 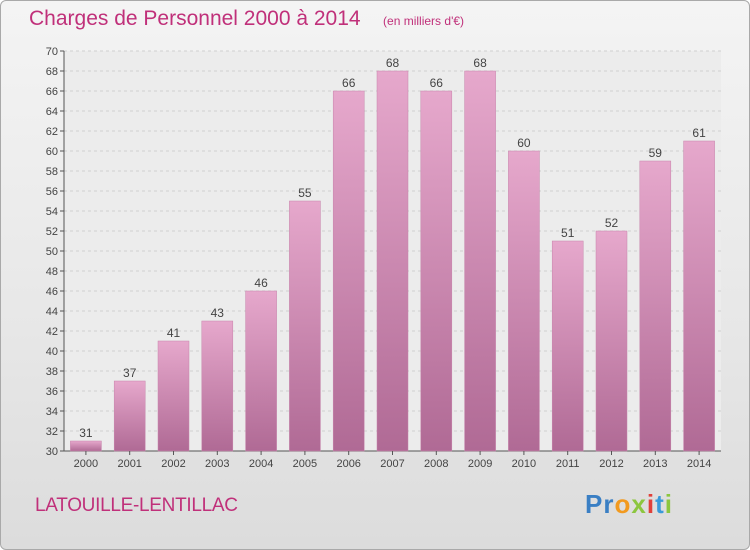 What do you see at coordinates (594, 504) in the screenshot?
I see `logo-letter: P` at bounding box center [594, 504].